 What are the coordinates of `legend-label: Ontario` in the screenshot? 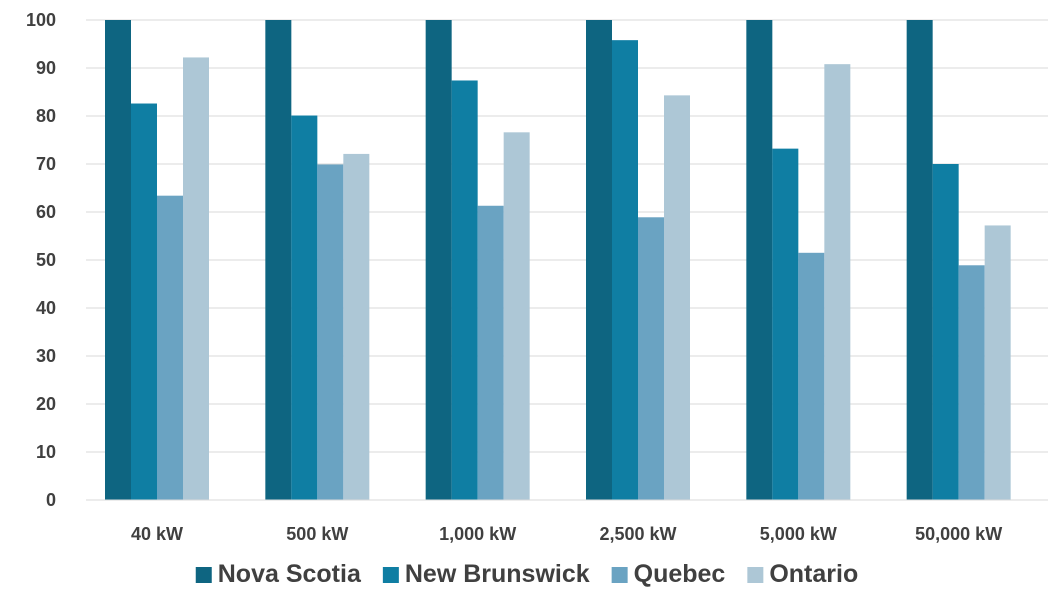 It's located at (813, 574).